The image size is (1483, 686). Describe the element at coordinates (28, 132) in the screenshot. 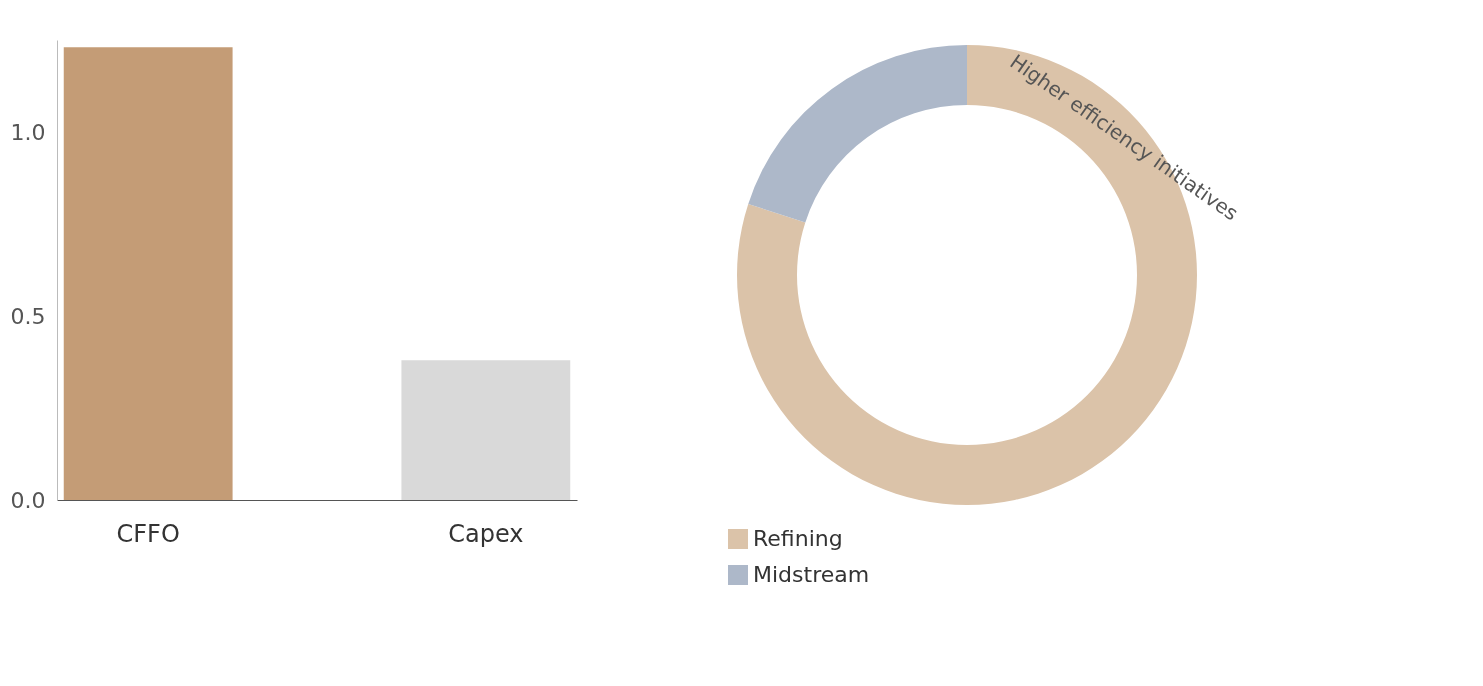

I see `y-tick-label: 1.0` at that location.